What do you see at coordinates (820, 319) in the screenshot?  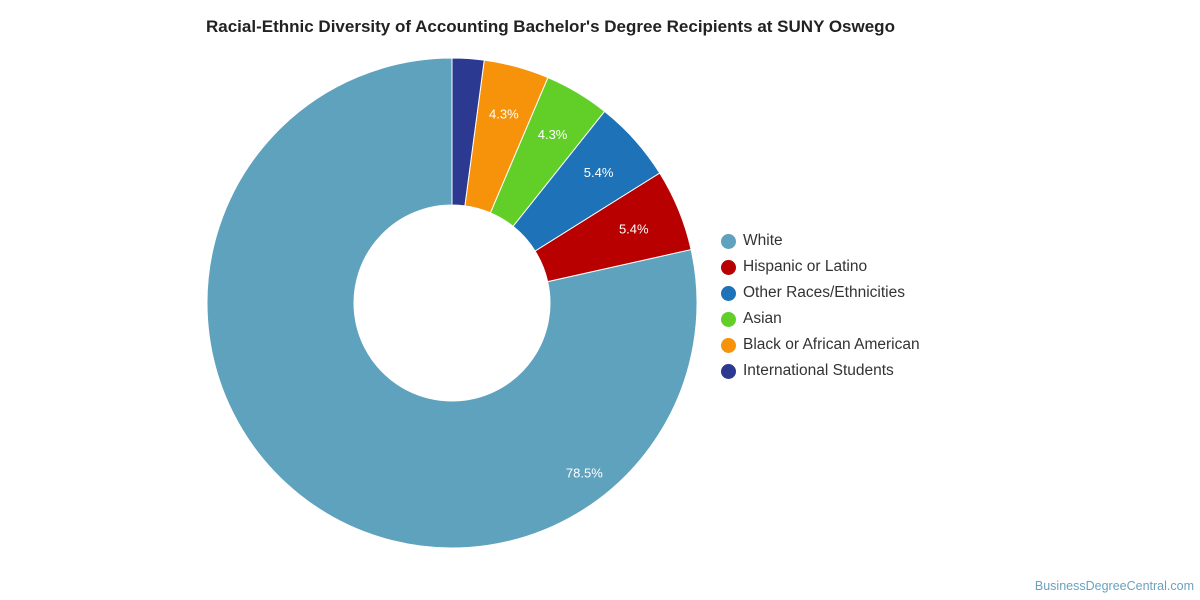 I see `legend-item-asian: Asian` at bounding box center [820, 319].